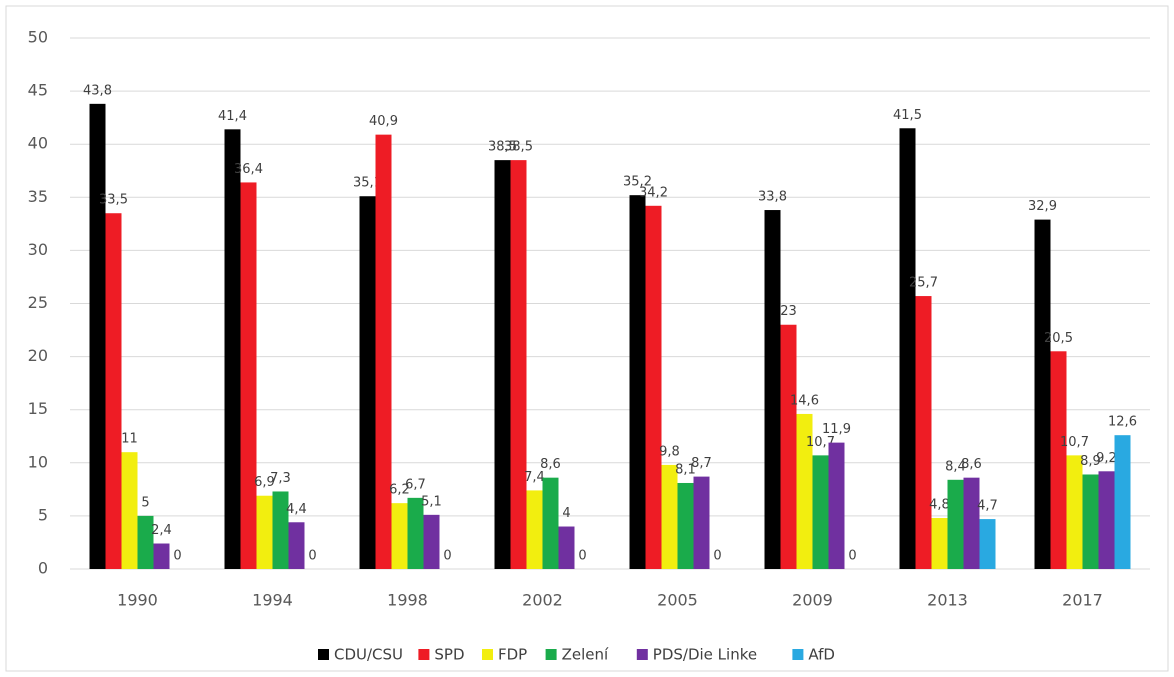  Describe the element at coordinates (407, 600) in the screenshot. I see `x-tick-label: 1998` at that location.